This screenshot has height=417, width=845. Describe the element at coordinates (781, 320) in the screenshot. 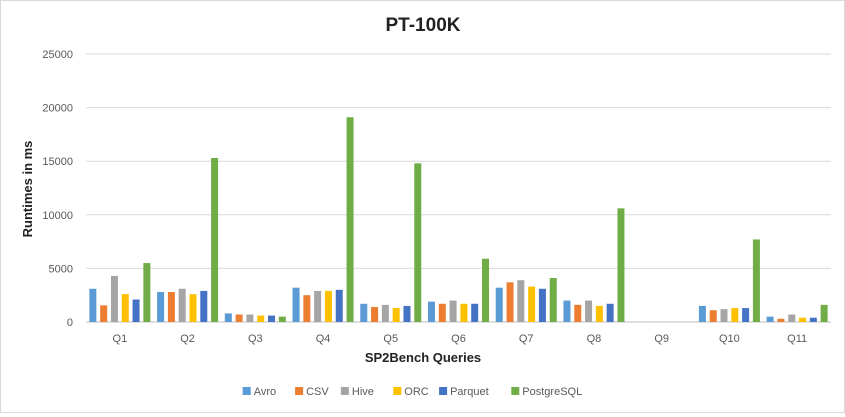

I see `bar-csv-q11` at that location.